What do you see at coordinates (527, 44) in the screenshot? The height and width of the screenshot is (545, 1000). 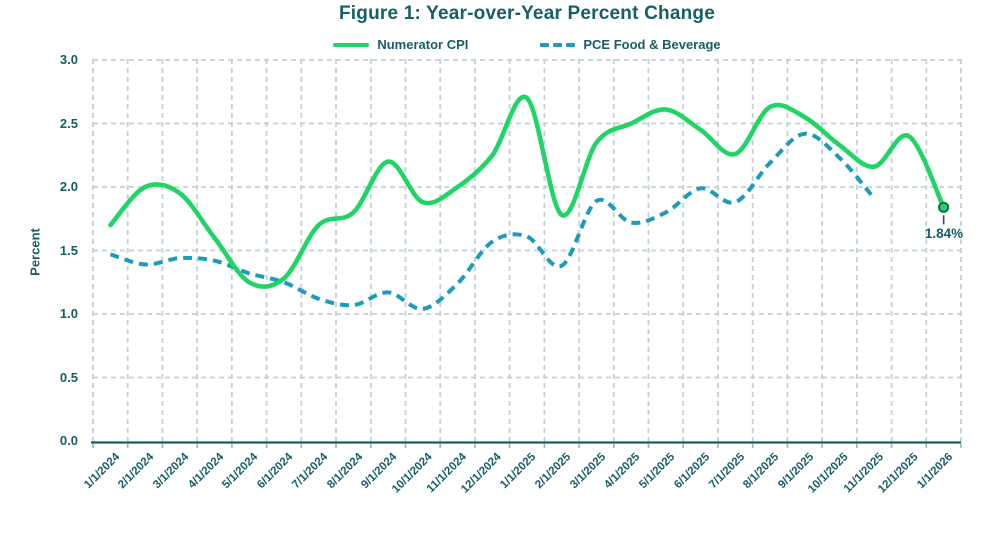 I see `legend: Numerator CPI PCE Food & Beverage` at bounding box center [527, 44].